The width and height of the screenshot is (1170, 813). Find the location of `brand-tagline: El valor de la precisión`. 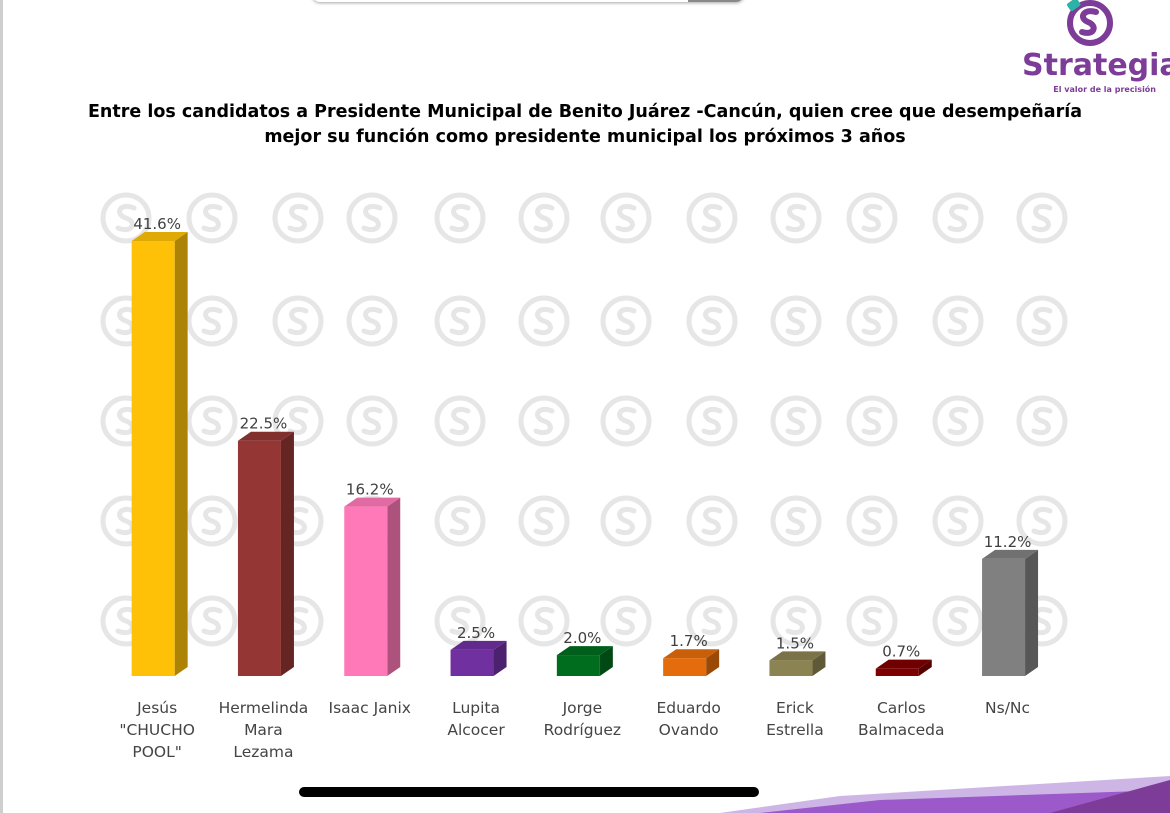

brand-tagline: El valor de la precisión is located at coordinates (1104, 89).